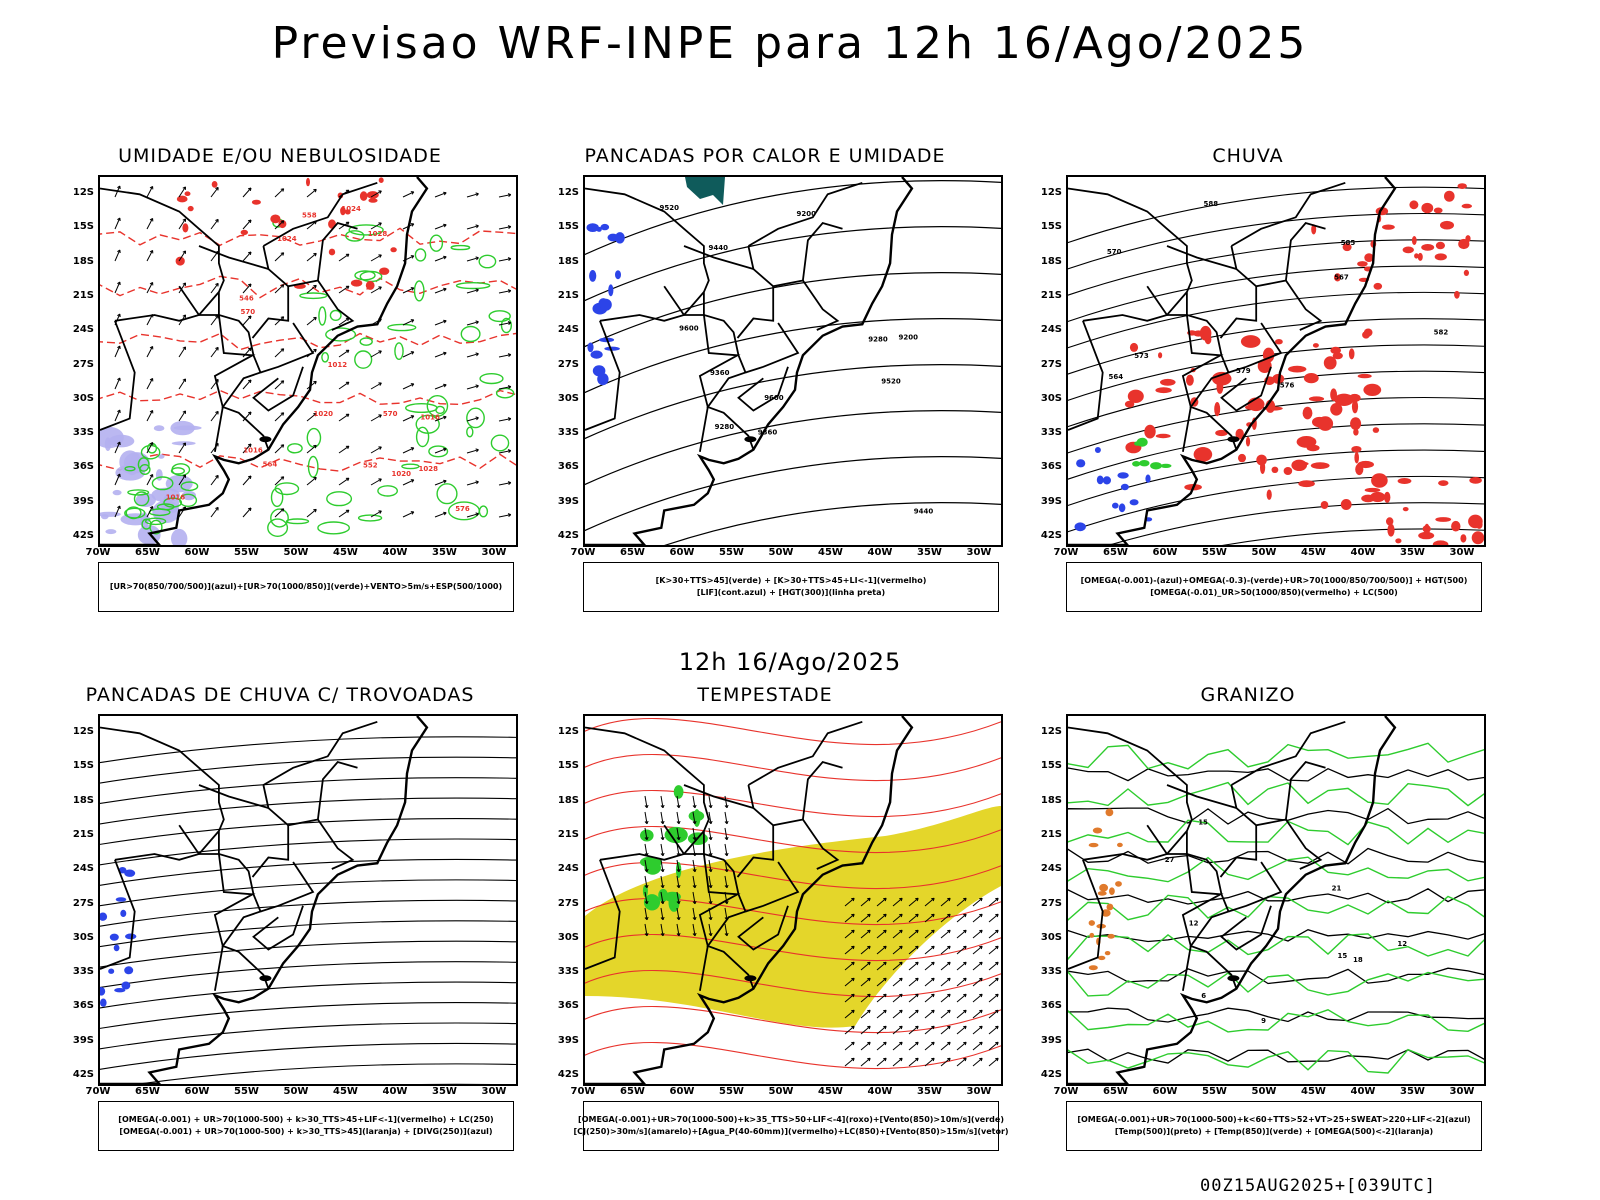 The width and height of the screenshot is (1600, 1200). I want to click on lon-tick-label: 65W, so click(1115, 1091).